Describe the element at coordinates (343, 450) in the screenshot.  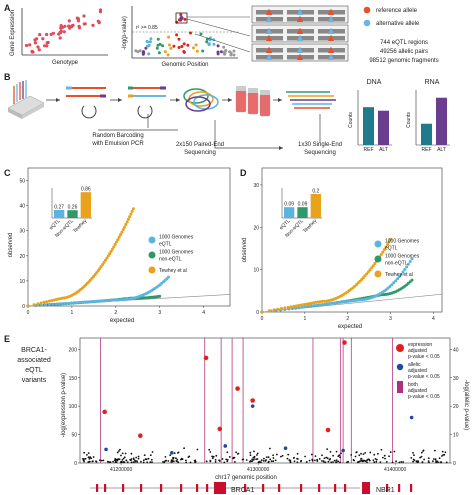
I see `allelic-significant-point` at that location.